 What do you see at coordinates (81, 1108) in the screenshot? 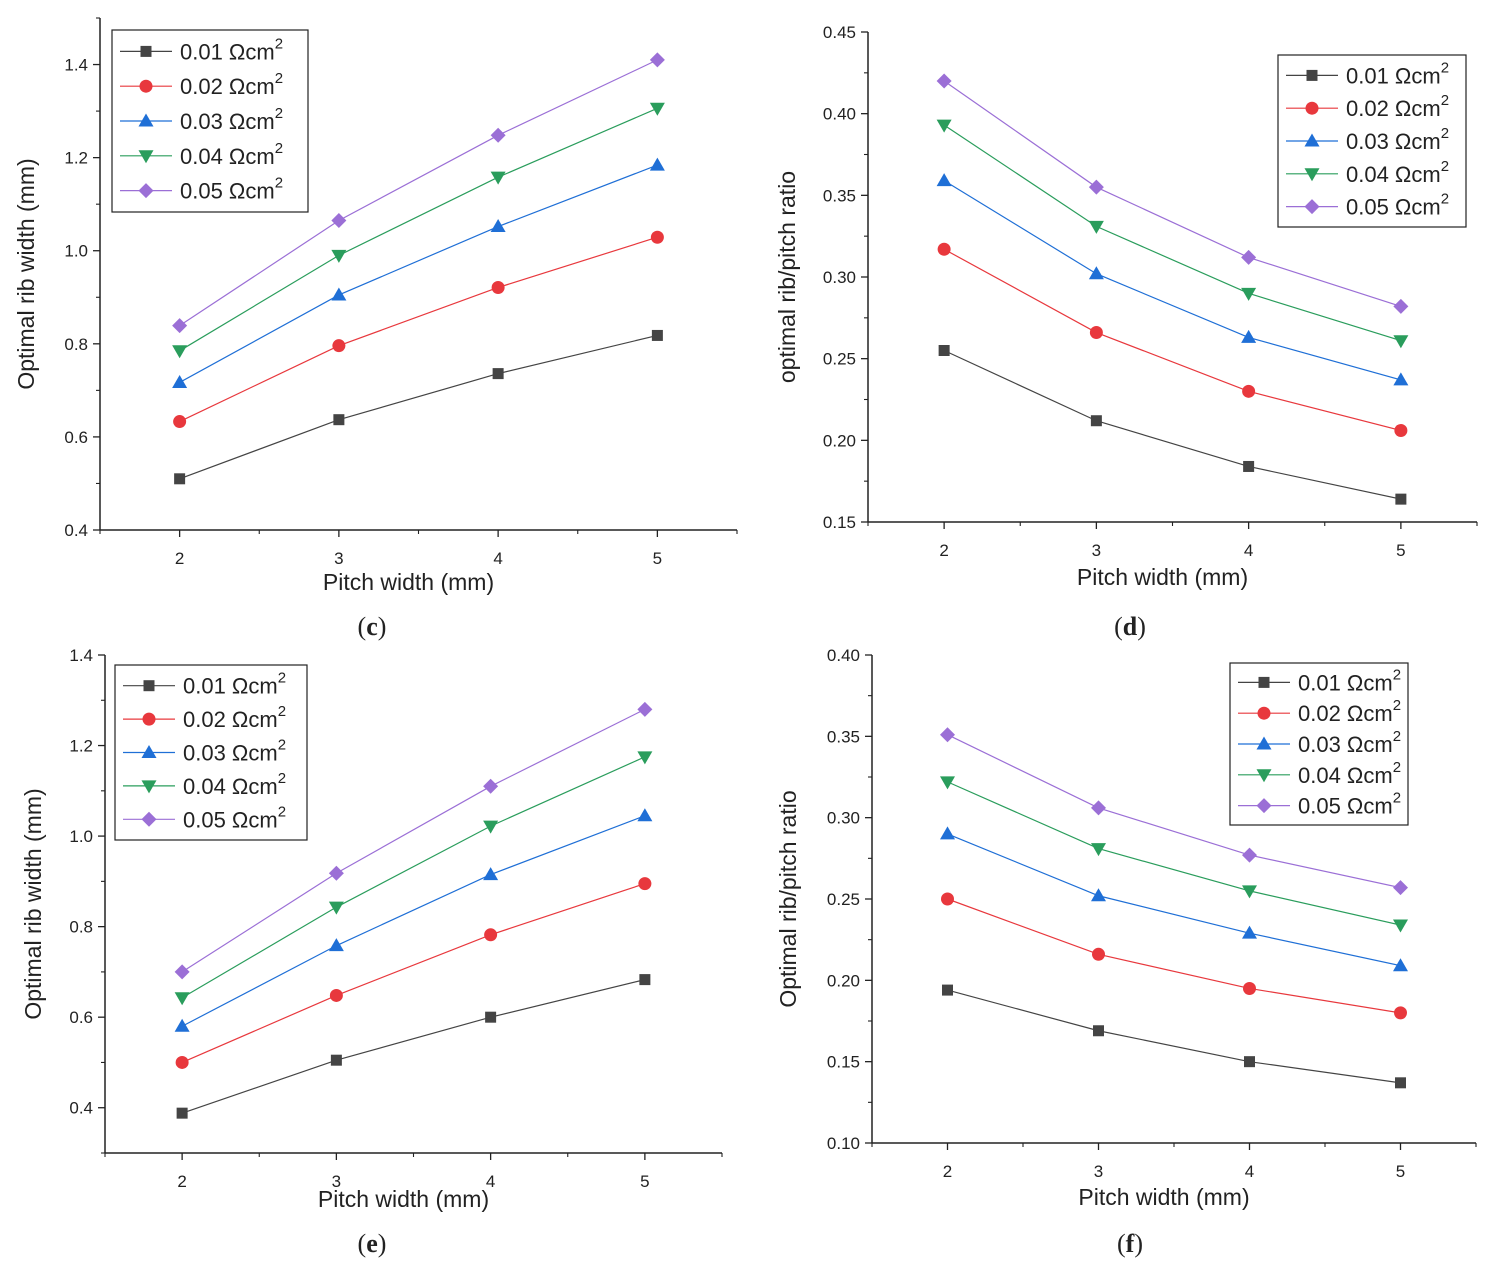
I see `y-tick-label: 0.4` at bounding box center [81, 1108].